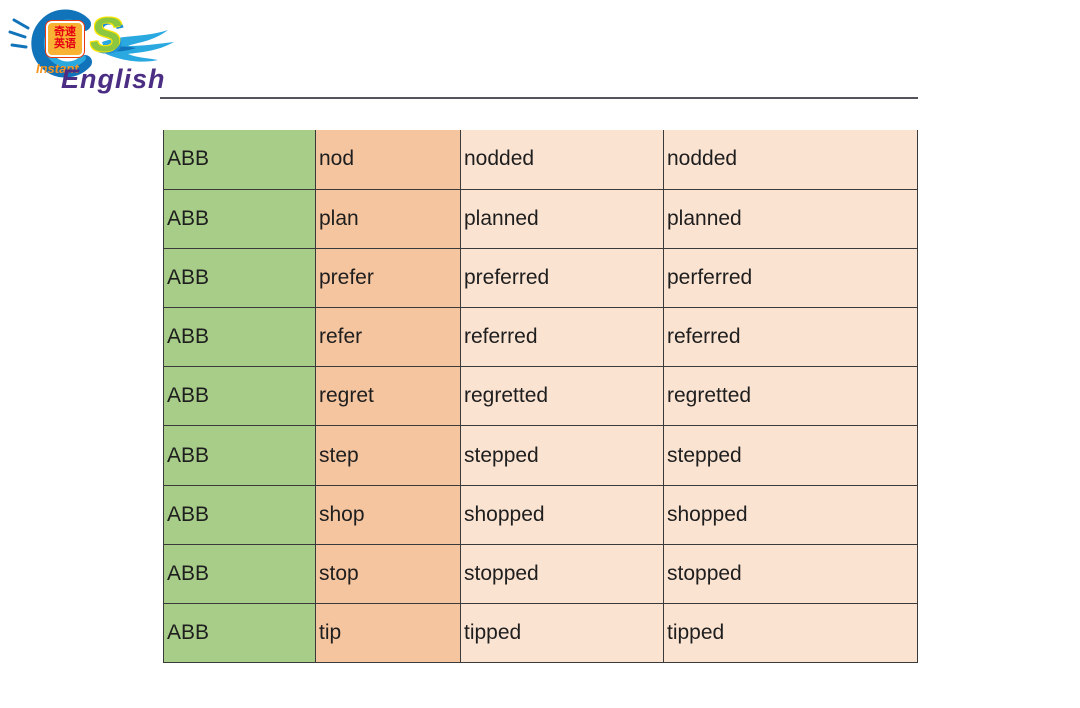 The width and height of the screenshot is (1080, 708). What do you see at coordinates (65, 32) in the screenshot?
I see `logo-badge-line1: 奇速` at bounding box center [65, 32].